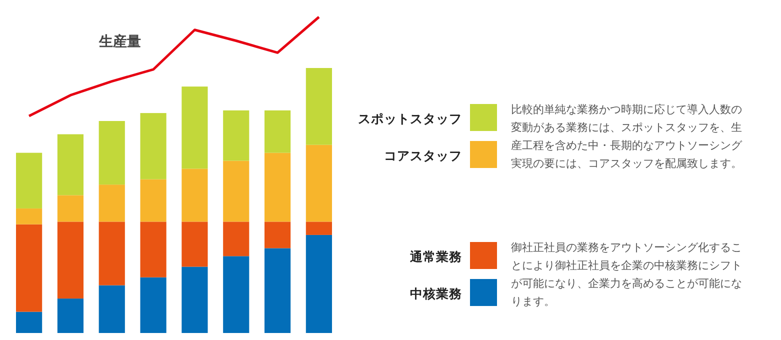 This screenshot has width=781, height=340. Describe the element at coordinates (627, 136) in the screenshot. I see `text: 比較的単純な業務かつ時期に応じて導入人数の変動がある業務には、スポットスタッフを、生産工程を含めた中・長期的なアウトソーシング実現の要には、コアスタッフを配属致します。` at that location.